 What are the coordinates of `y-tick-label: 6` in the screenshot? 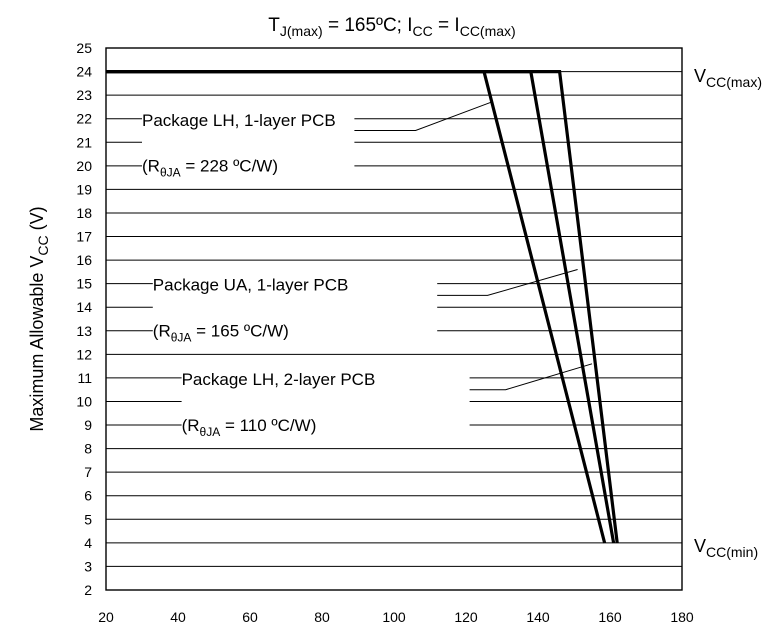 It's located at (88, 496).